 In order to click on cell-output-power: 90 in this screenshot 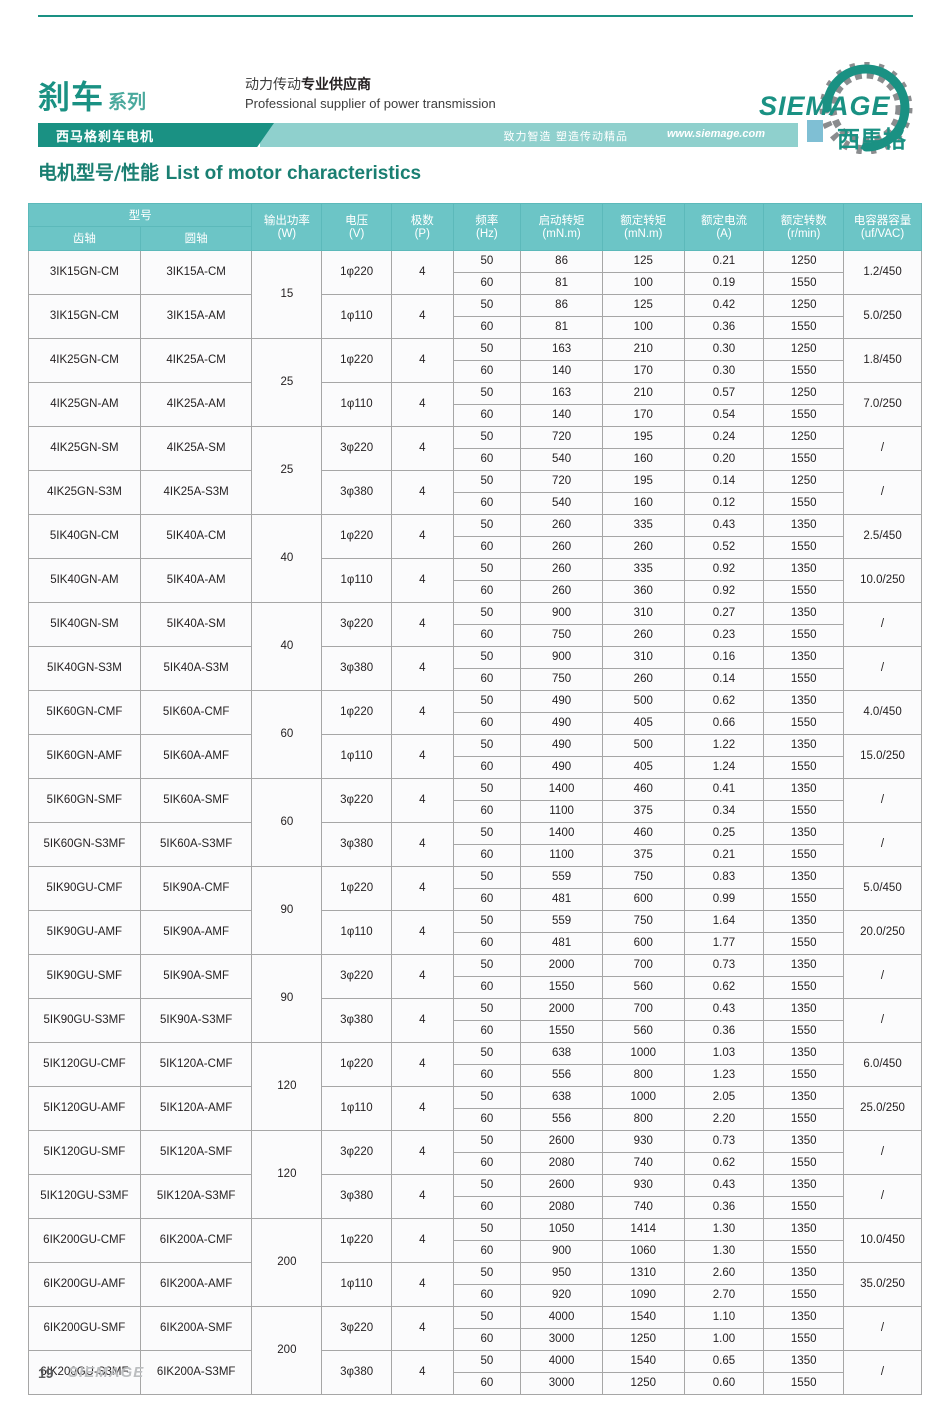, I will do `click(287, 998)`.